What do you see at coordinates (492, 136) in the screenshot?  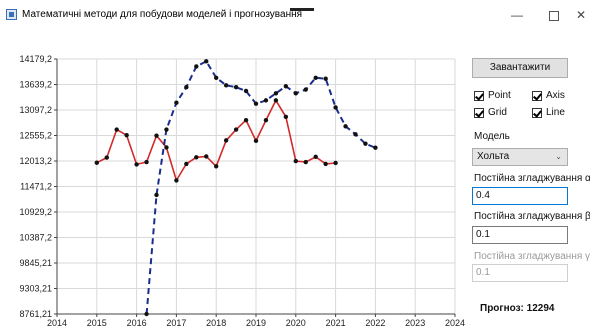 I see `model-label: Модель` at bounding box center [492, 136].